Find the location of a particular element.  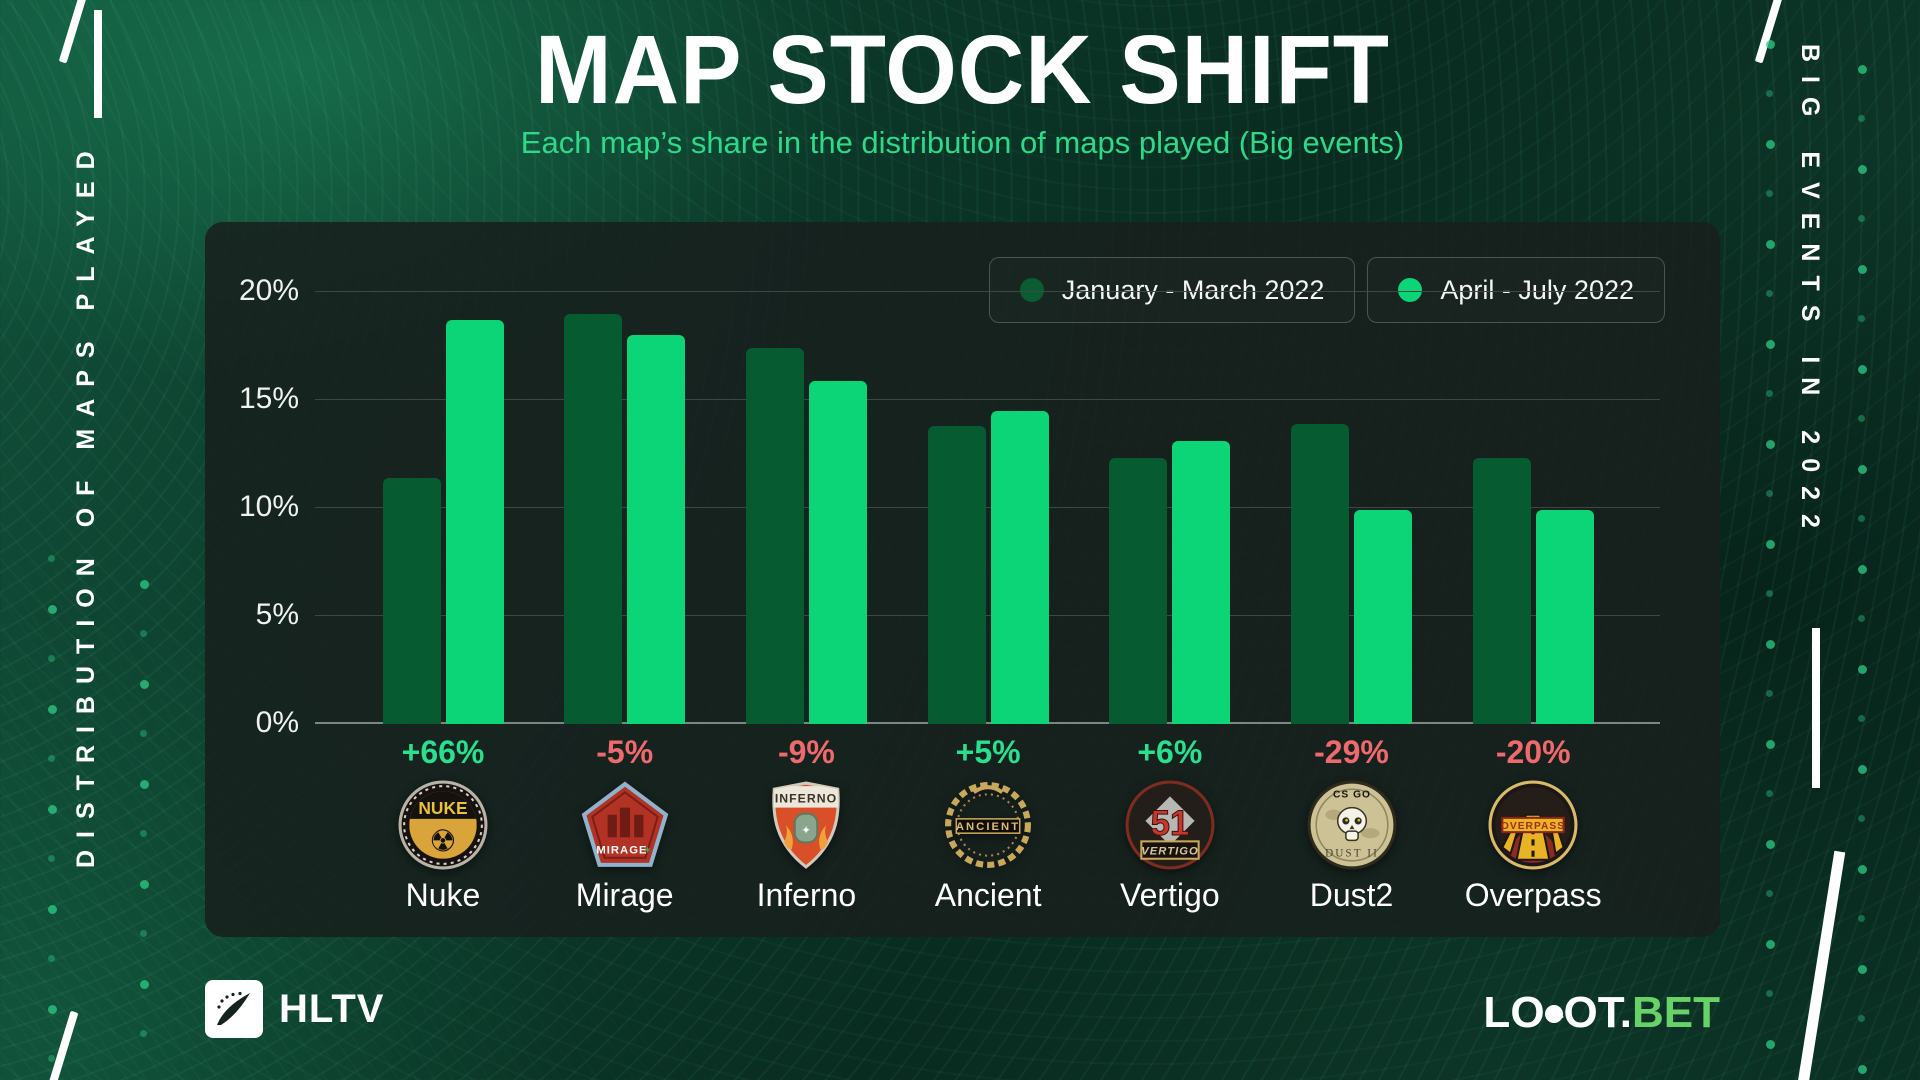

bar-mirage-apr-jul is located at coordinates (656, 529).